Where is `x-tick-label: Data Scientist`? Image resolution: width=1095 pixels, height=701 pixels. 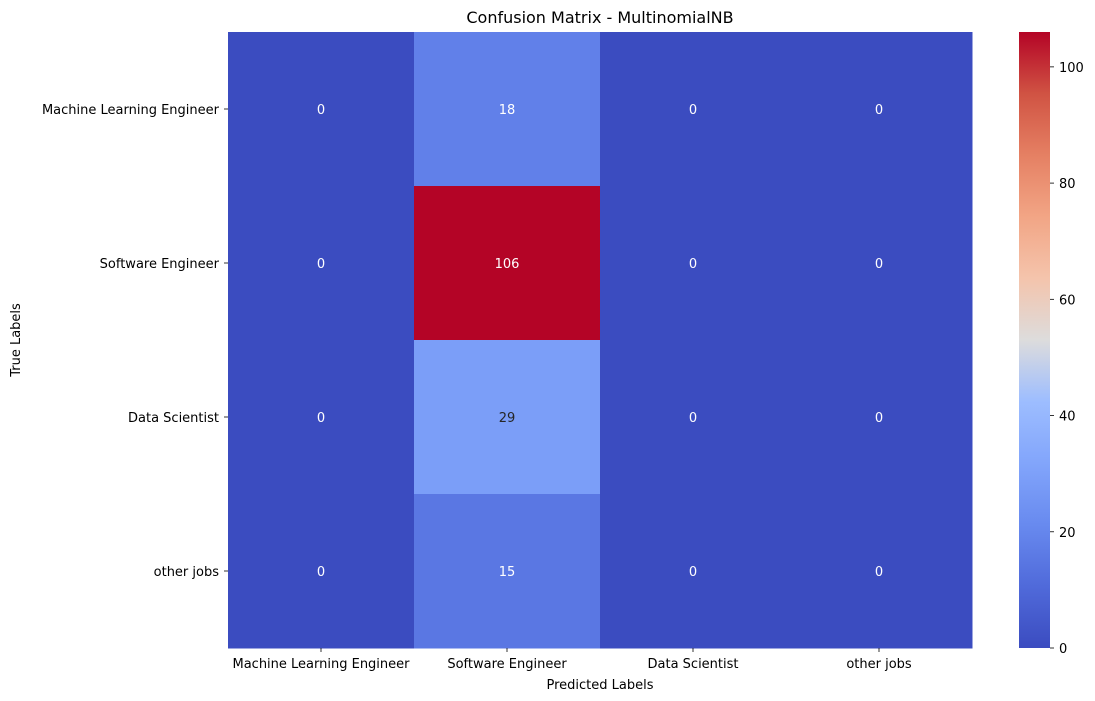
x-tick-label: Data Scientist is located at coordinates (693, 664).